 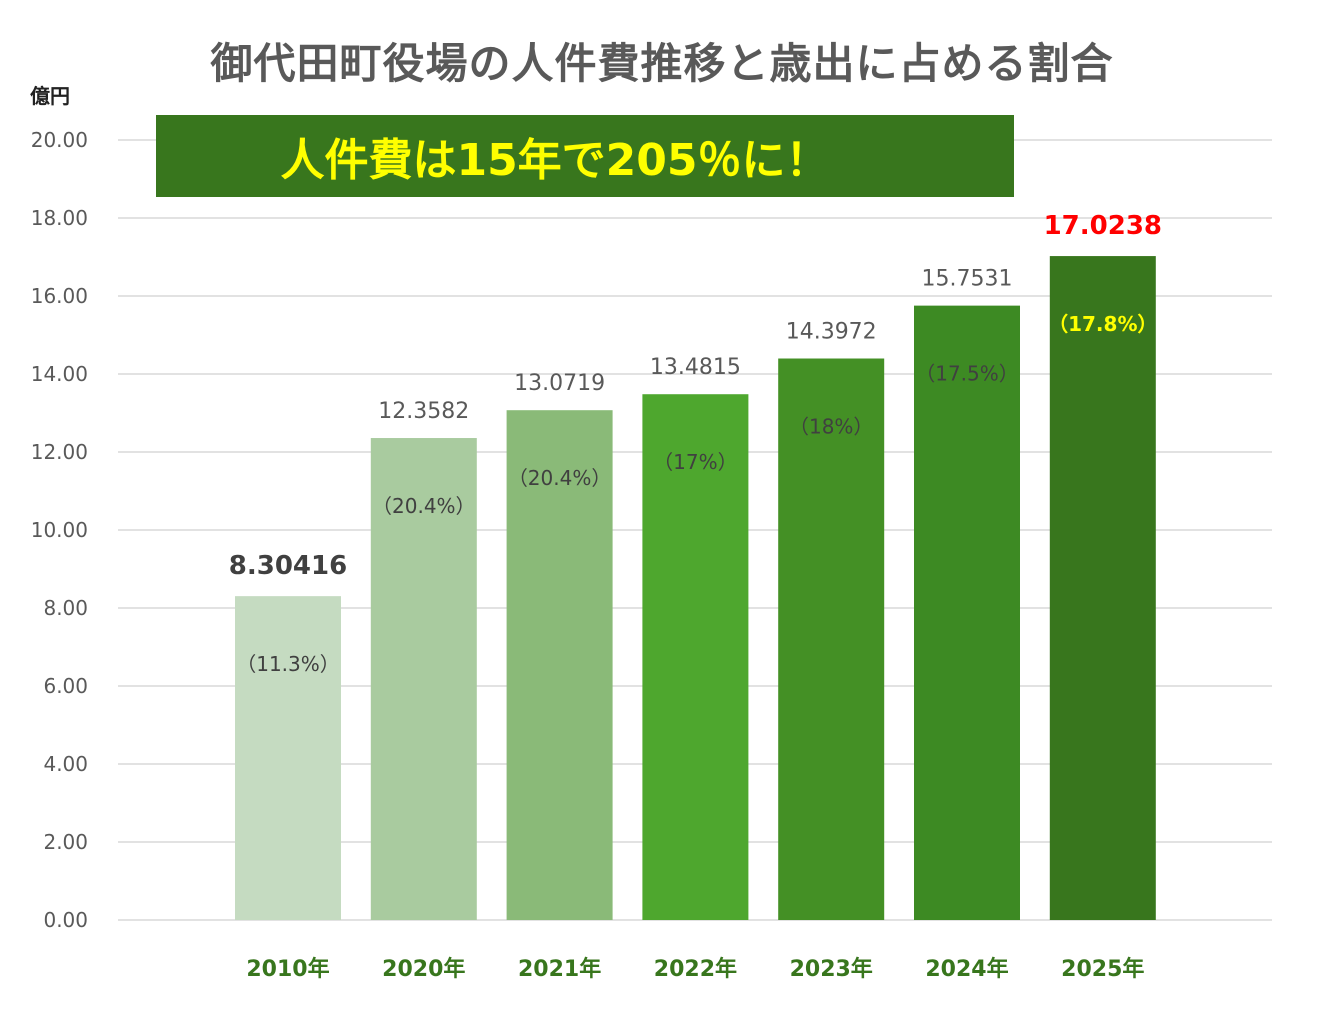 What do you see at coordinates (966, 969) in the screenshot?
I see `x-tick-label: 2024年` at bounding box center [966, 969].